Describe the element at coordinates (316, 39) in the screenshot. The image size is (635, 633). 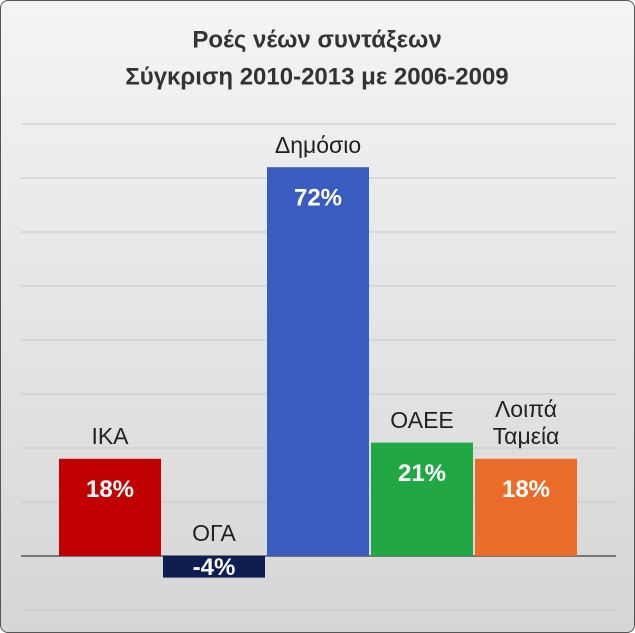
I see `chart-title: Ροές νέων συντάξεων` at that location.